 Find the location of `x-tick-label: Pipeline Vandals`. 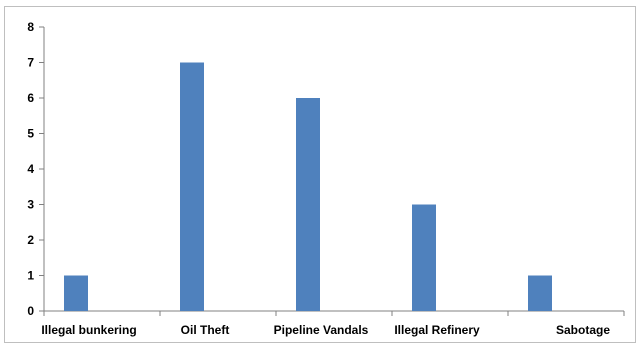

x-tick-label: Pipeline Vandals is located at coordinates (321, 330).